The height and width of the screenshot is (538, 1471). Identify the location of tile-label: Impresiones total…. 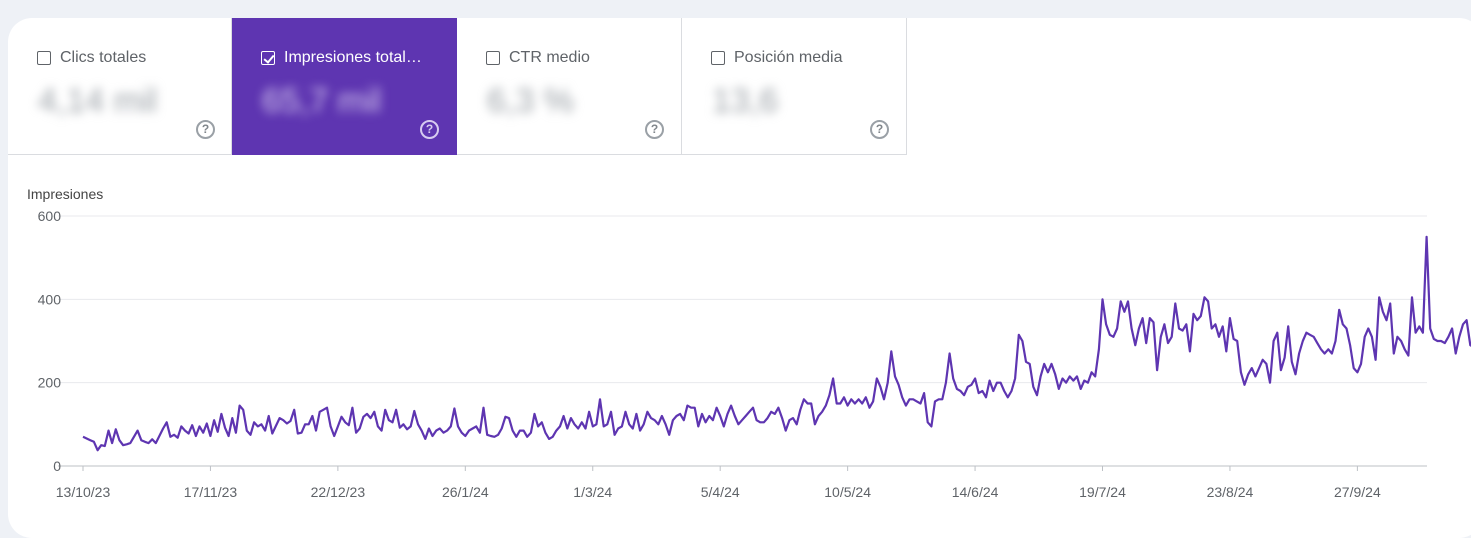
(353, 57).